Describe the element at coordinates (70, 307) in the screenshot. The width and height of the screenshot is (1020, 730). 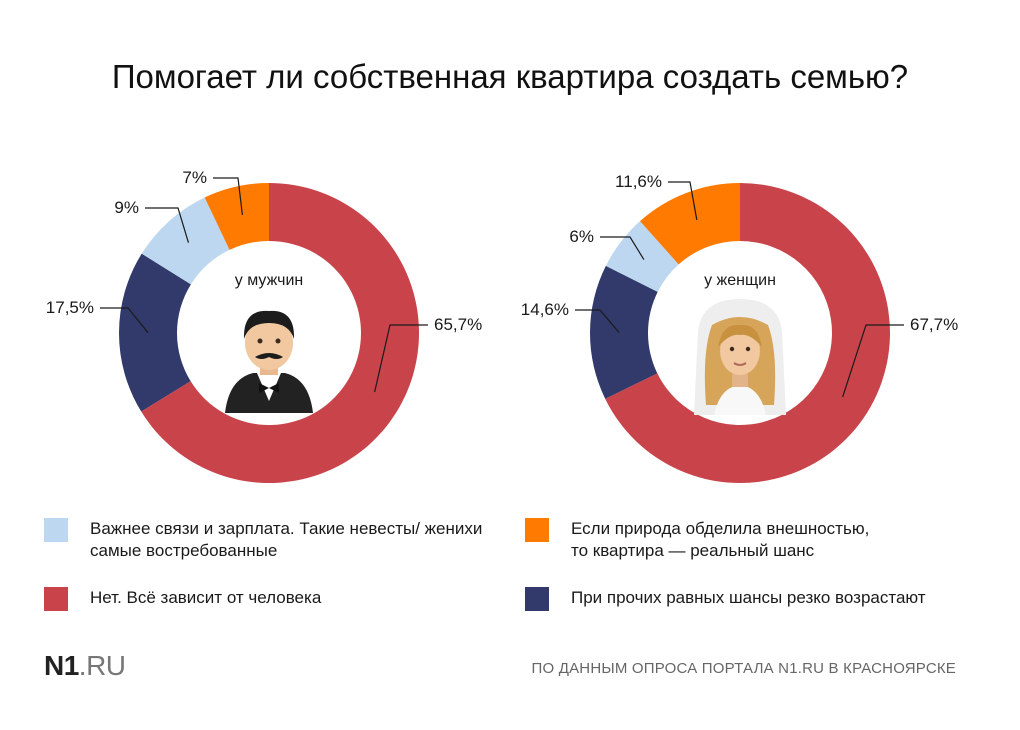
I see `slice-value-label: 17,5%` at that location.